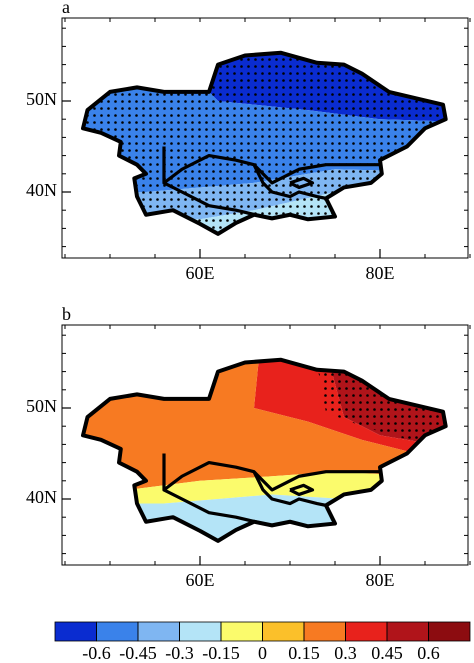 Image resolution: width=474 pixels, height=663 pixels. What do you see at coordinates (387, 653) in the screenshot?
I see `colorbar-label: 0.45` at bounding box center [387, 653].